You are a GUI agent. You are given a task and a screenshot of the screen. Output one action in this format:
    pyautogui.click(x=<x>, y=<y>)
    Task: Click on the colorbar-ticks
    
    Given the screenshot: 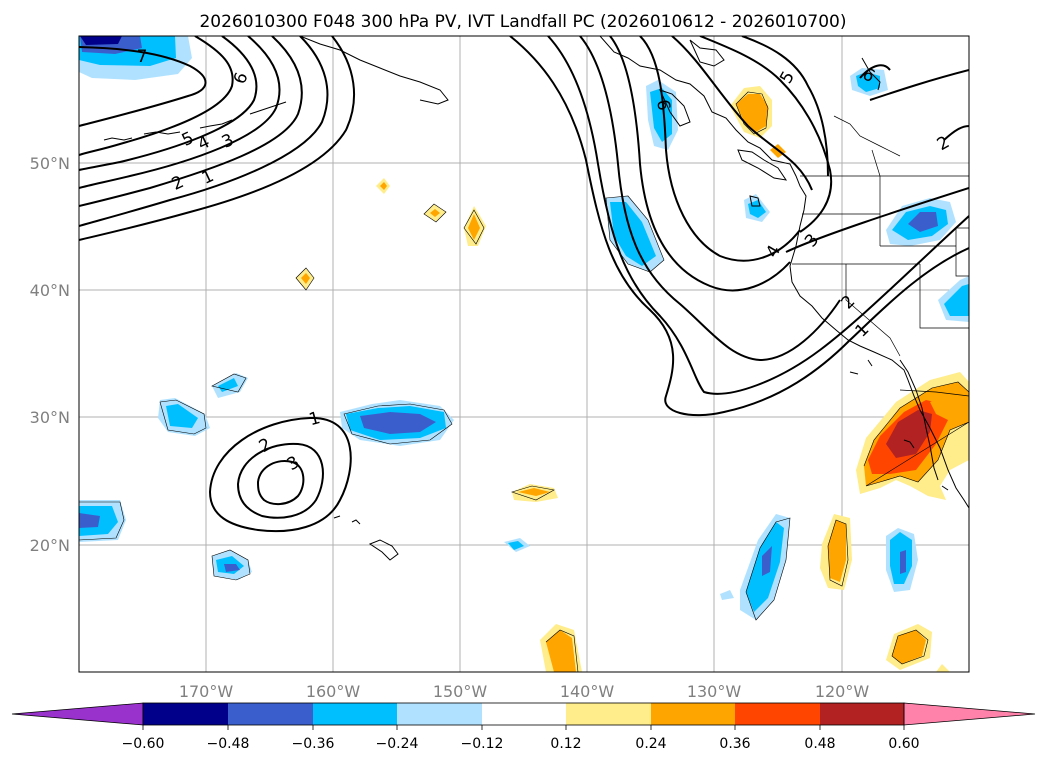 What is the action you would take?
    pyautogui.click(x=523, y=727)
    